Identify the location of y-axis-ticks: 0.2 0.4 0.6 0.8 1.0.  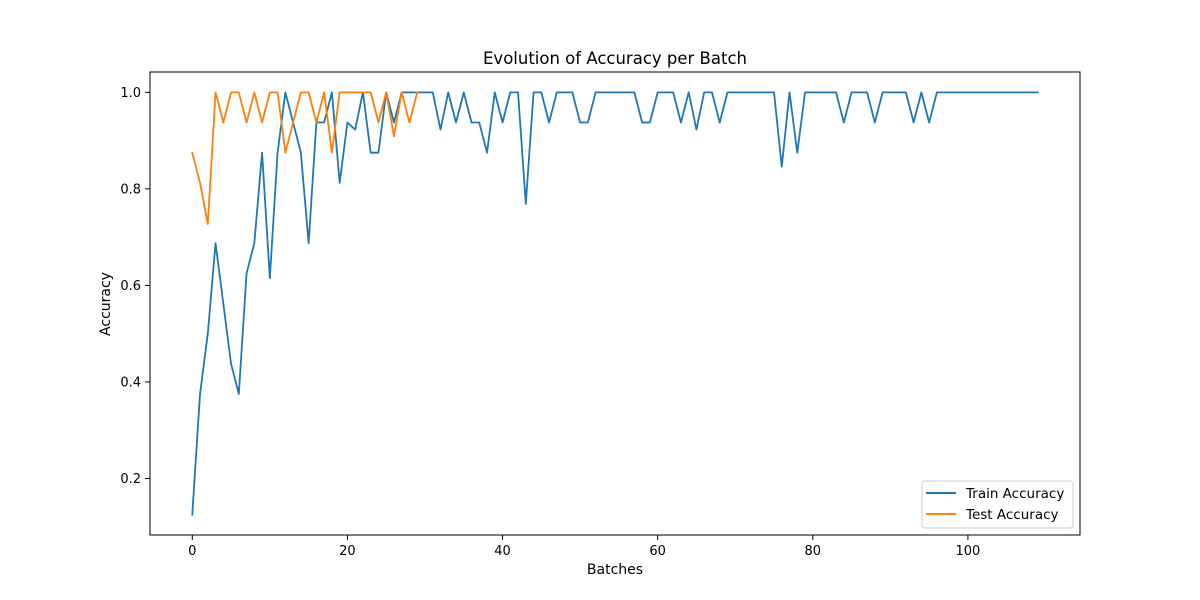
(135, 286).